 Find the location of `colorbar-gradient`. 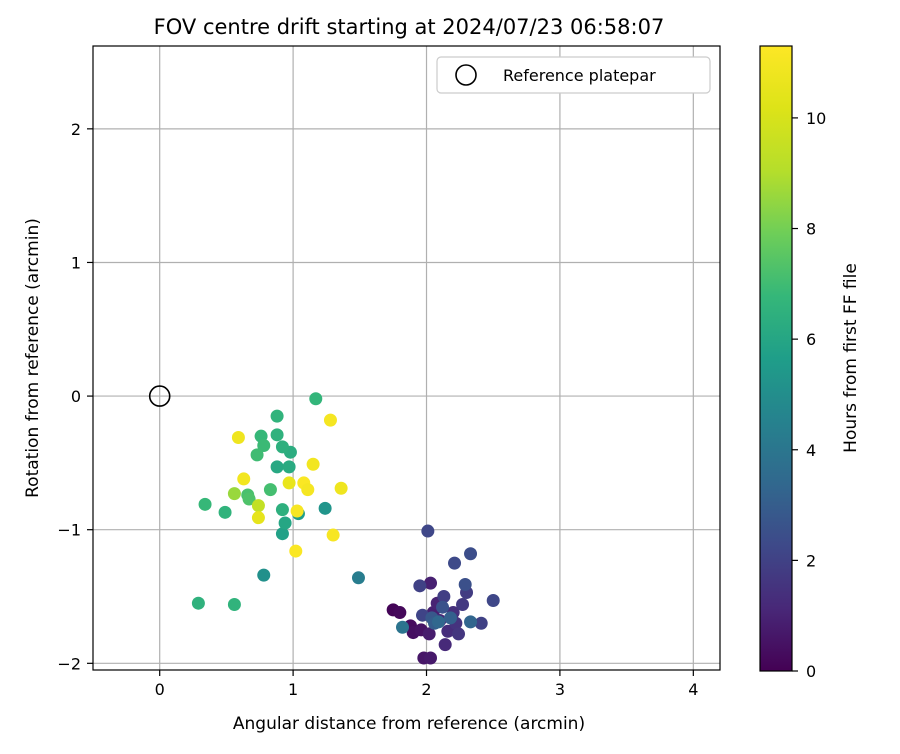

colorbar-gradient is located at coordinates (776, 358).